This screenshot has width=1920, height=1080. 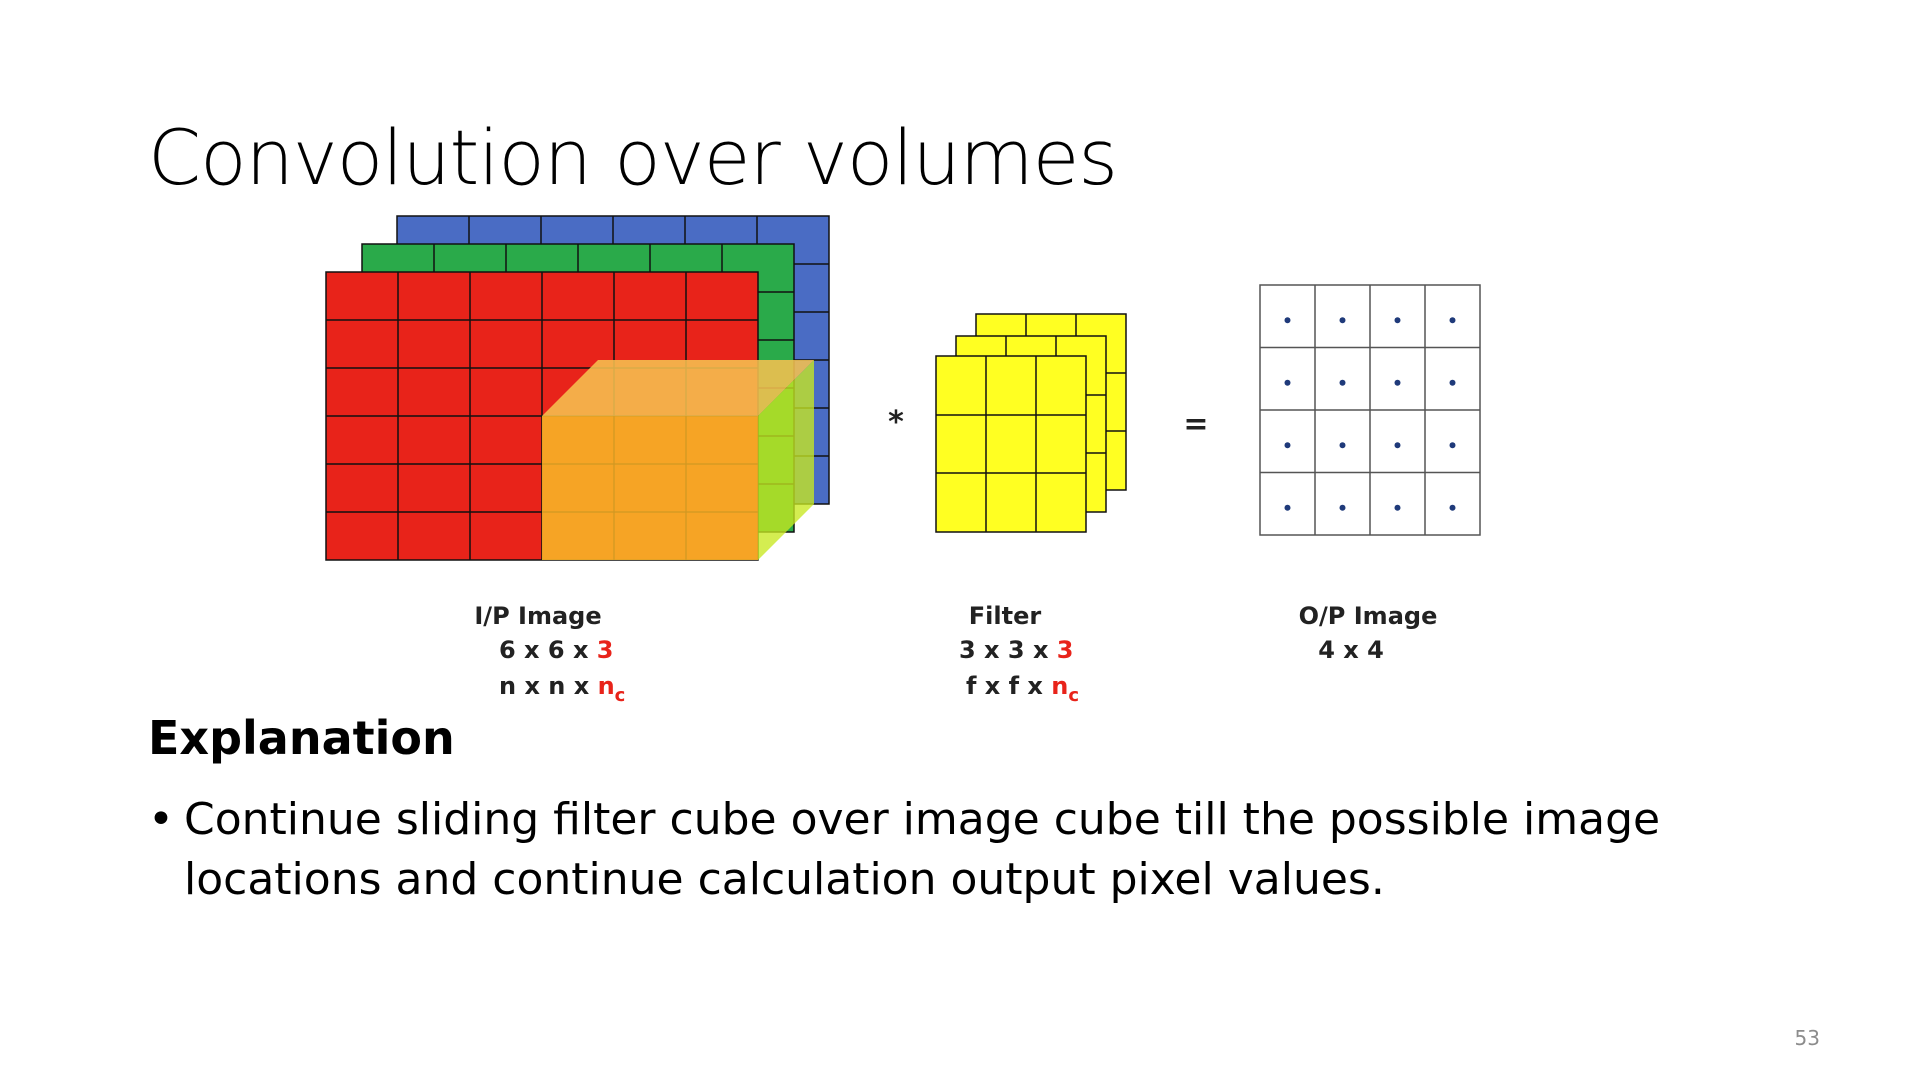 I want to click on filter-label-dims: 3 x 3 x 3, so click(x=1016, y=650).